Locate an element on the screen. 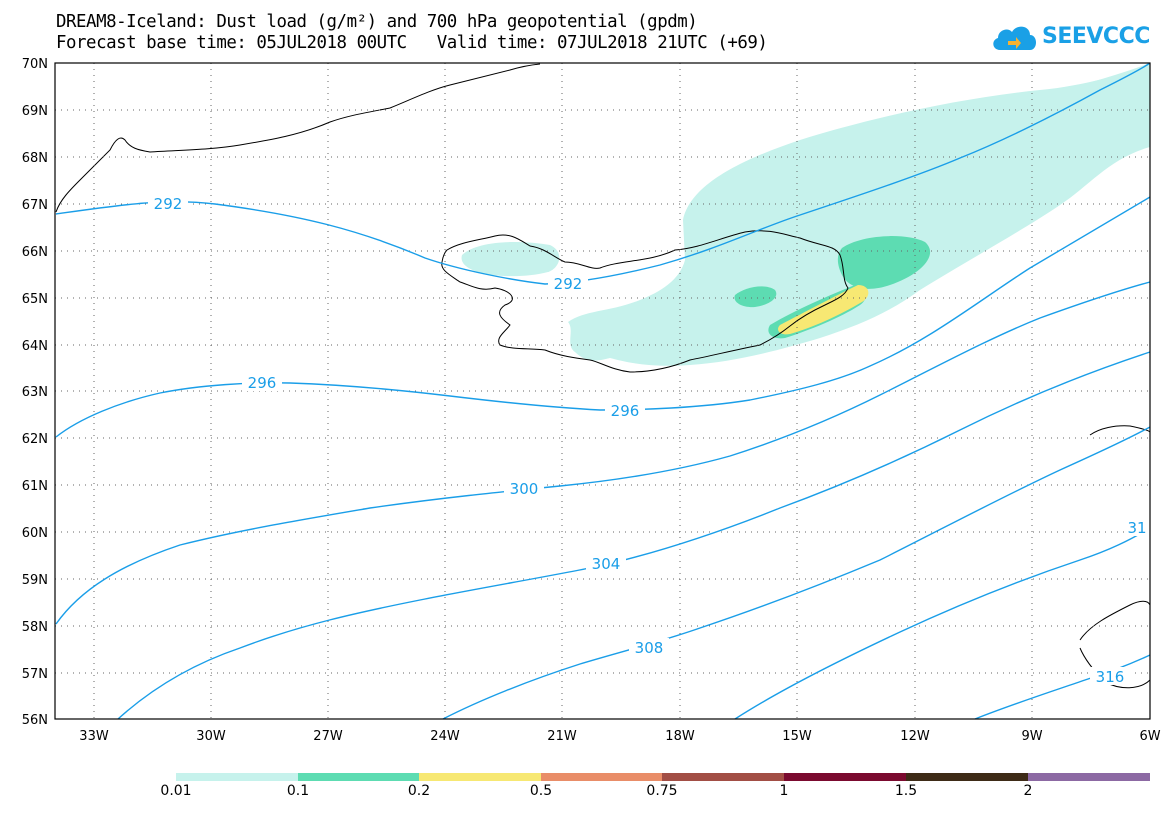  longitude-axis: 33W 30W 27W 24W 21W 18W 15W 12W 9W 6W is located at coordinates (619, 736).